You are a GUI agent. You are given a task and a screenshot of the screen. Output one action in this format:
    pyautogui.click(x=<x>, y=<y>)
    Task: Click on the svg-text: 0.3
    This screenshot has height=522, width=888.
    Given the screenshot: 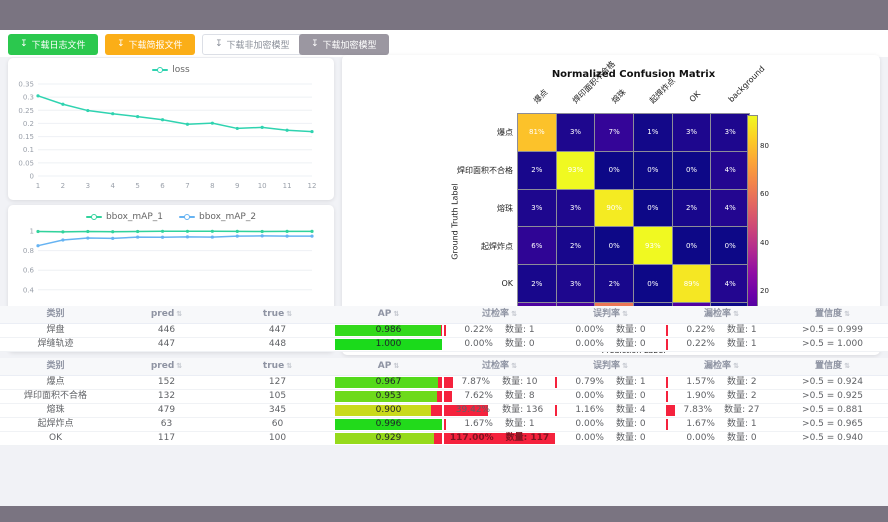 What is the action you would take?
    pyautogui.click(x=28, y=98)
    